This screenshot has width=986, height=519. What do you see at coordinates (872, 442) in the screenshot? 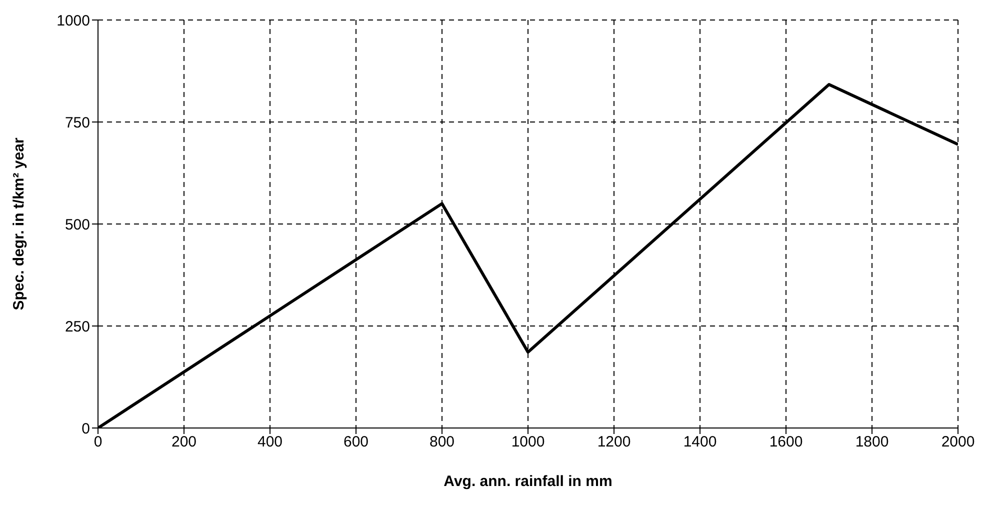
I see `x-tick-label: 1800` at bounding box center [872, 442].